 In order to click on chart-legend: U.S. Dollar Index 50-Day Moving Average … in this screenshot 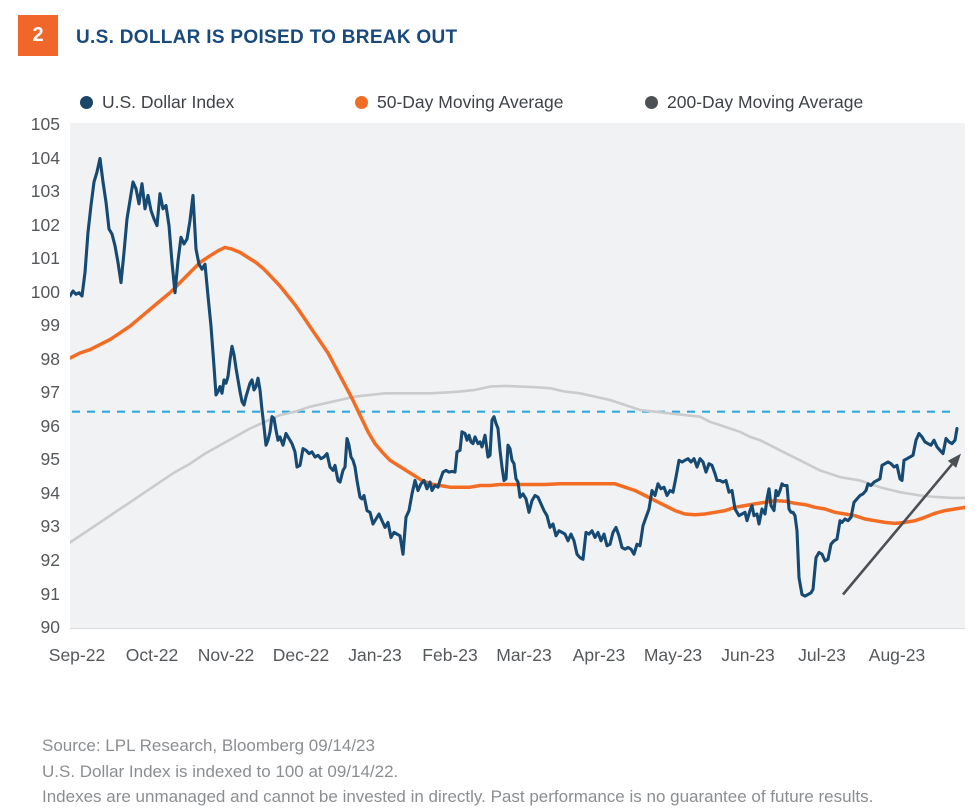, I will do `click(489, 102)`.